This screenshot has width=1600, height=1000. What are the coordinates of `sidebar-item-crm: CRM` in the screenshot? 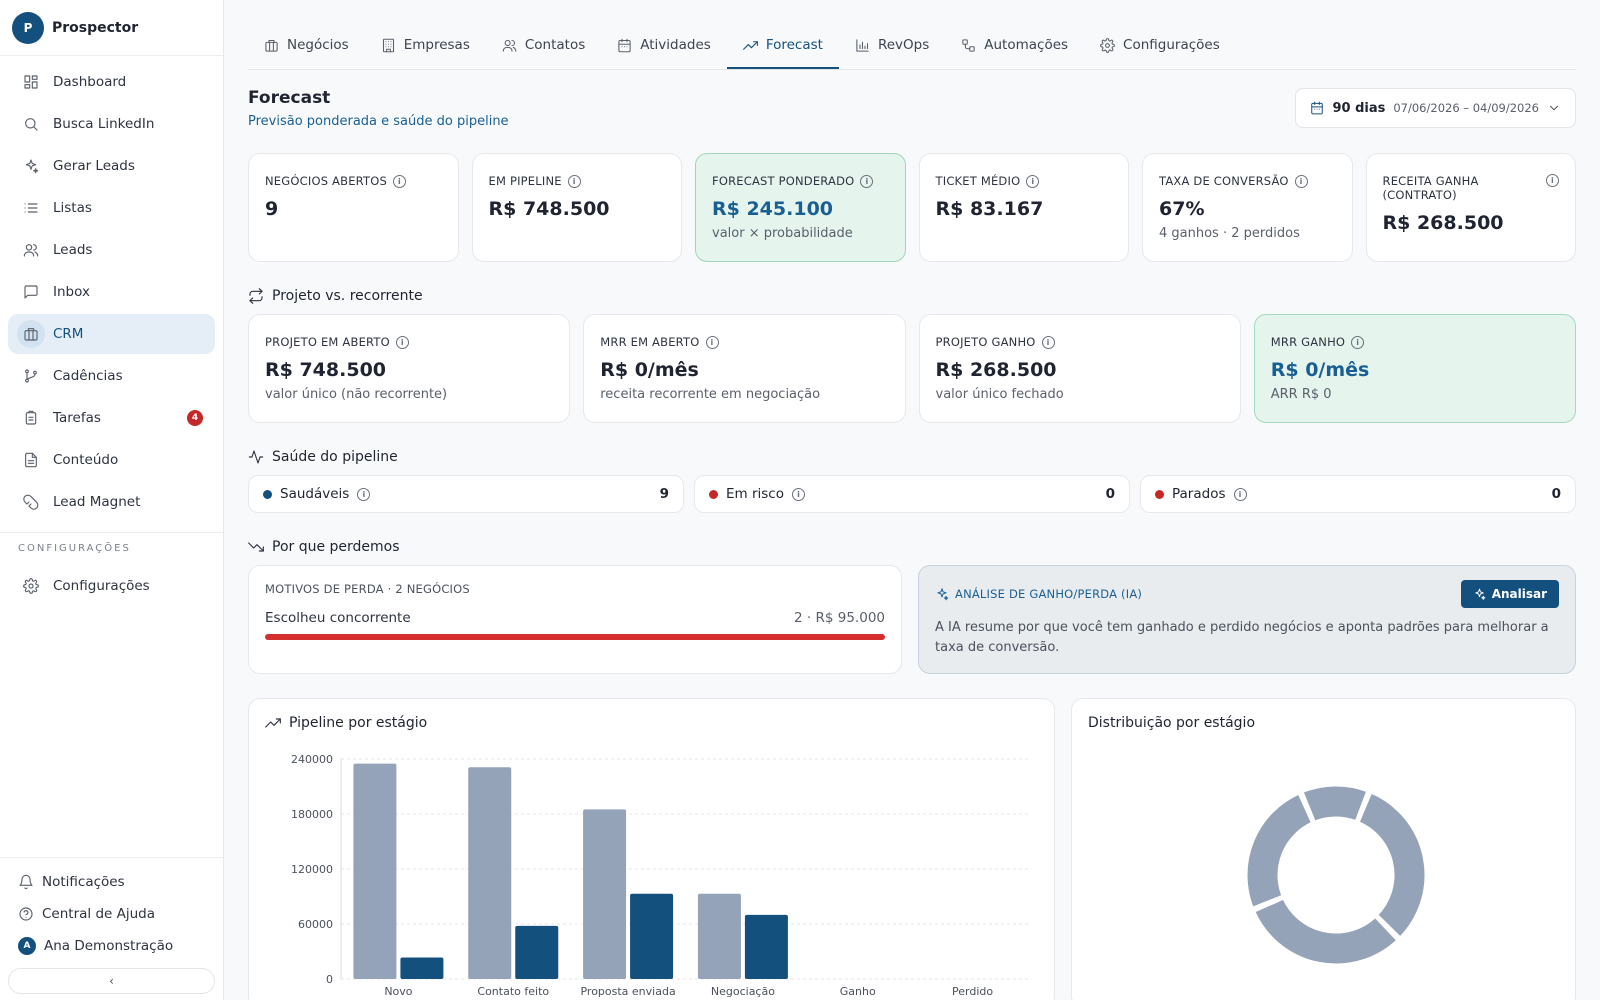 It's located at (111, 334).